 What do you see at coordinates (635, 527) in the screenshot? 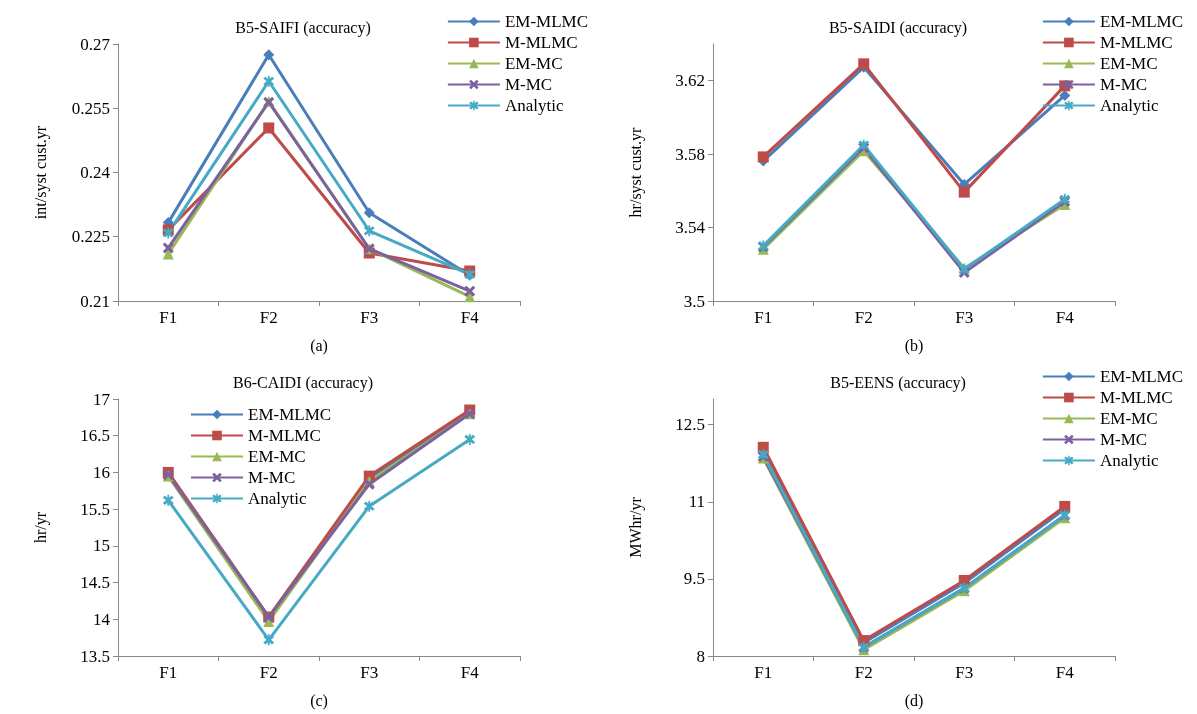
I see `y-axis-title: MWhr/yr` at bounding box center [635, 527].